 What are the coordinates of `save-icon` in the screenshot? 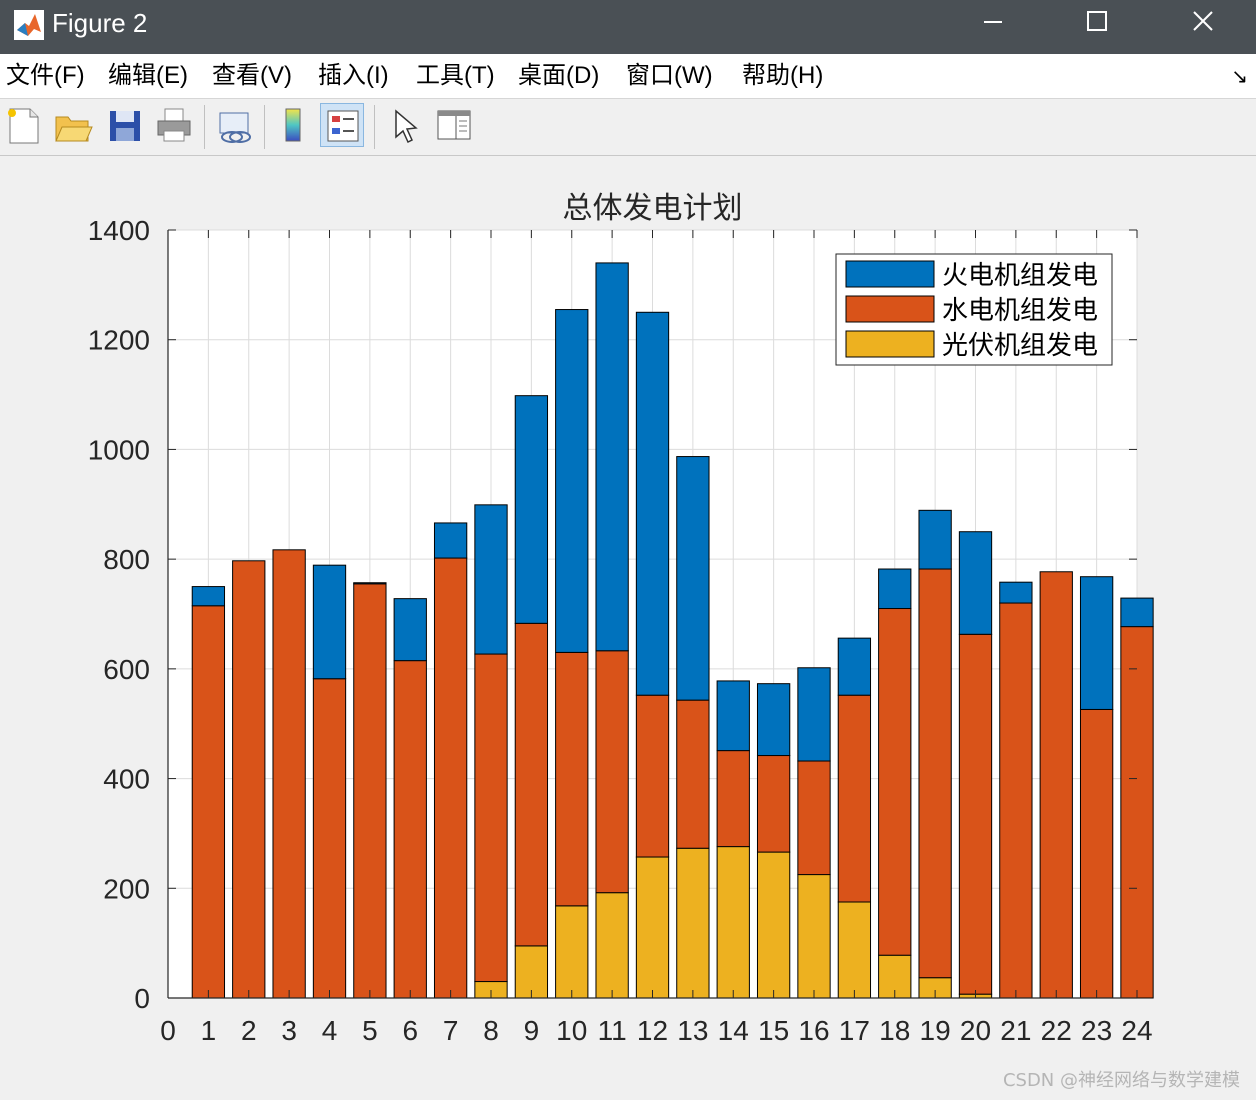 It's located at (124, 125).